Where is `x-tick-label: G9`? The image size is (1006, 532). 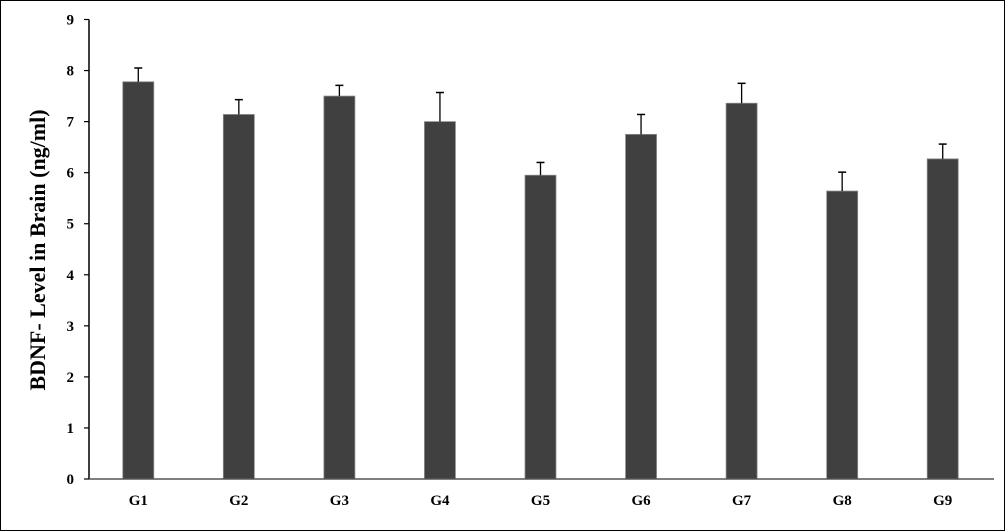 x-tick-label: G9 is located at coordinates (942, 501).